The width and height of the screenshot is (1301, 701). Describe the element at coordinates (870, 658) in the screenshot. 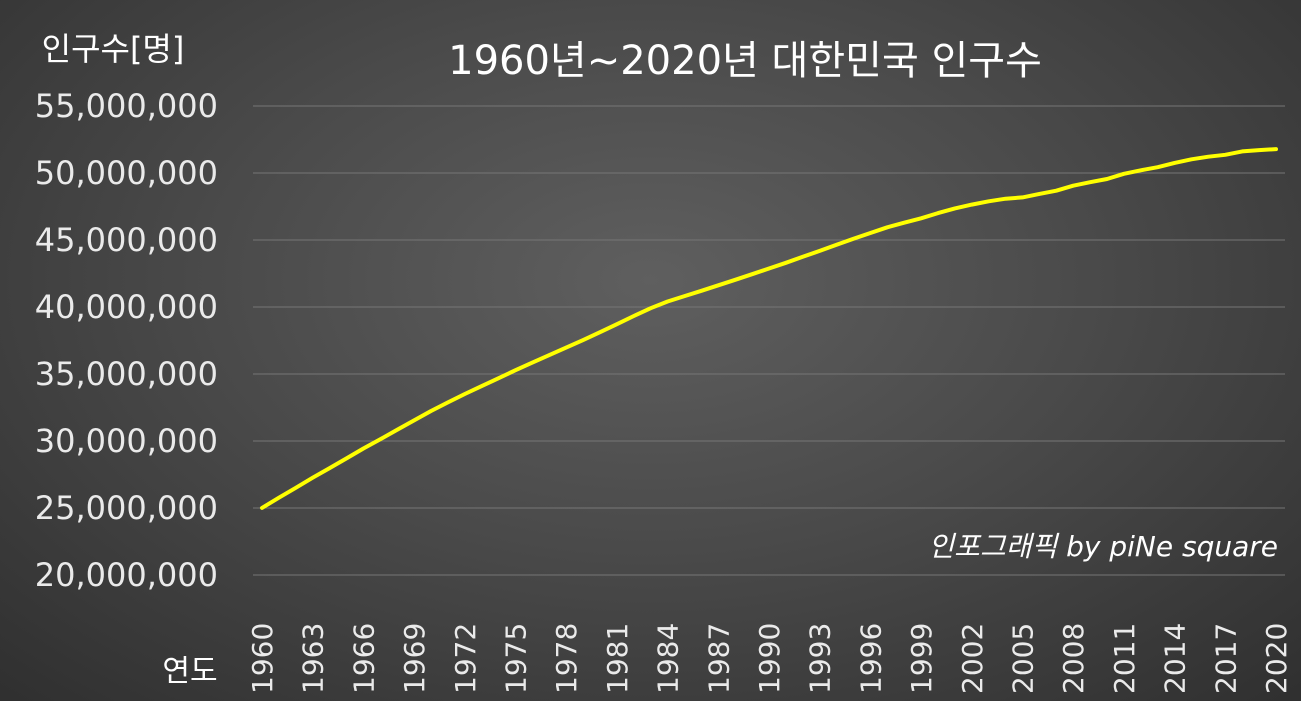

I see `x-tick-label: 1996` at that location.